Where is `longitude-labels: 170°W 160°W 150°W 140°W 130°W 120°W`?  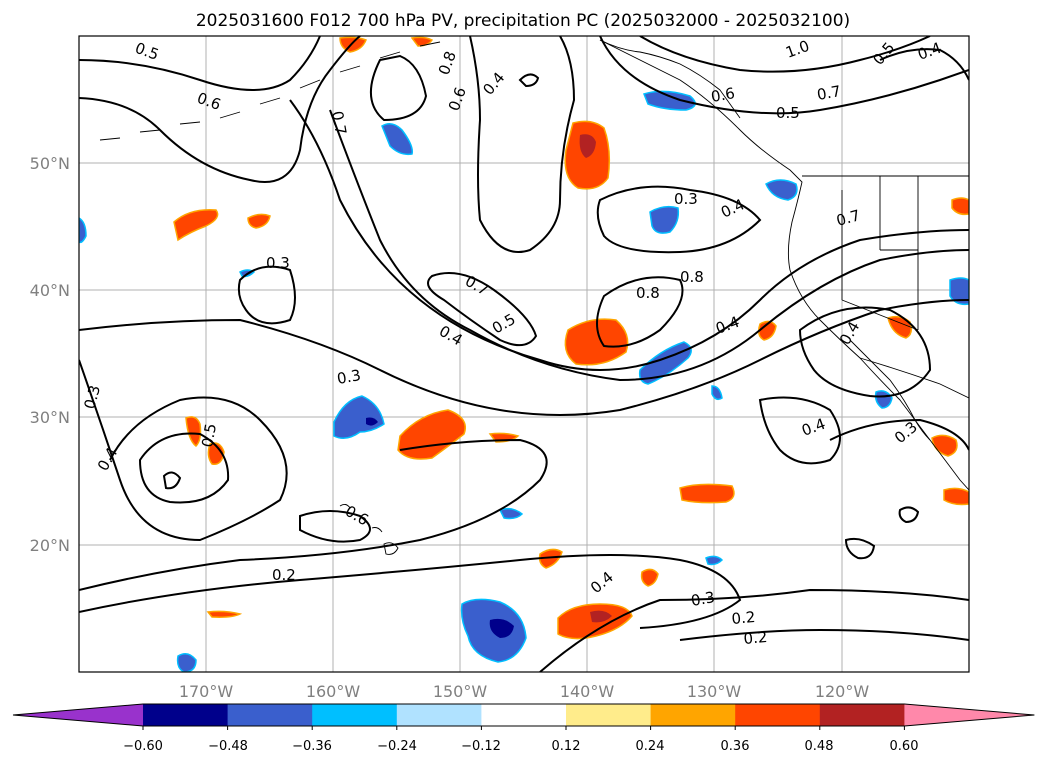 longitude-labels: 170°W 160°W 150°W 140°W 130°W 120°W is located at coordinates (524, 691).